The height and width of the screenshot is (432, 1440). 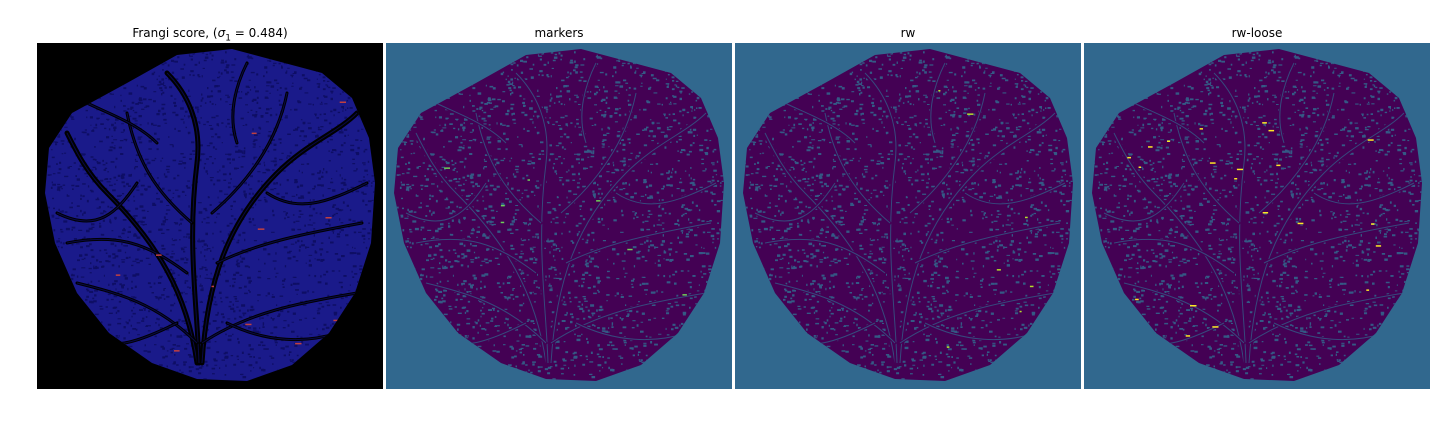 What do you see at coordinates (1257, 33) in the screenshot?
I see `panel-title-rw-loose: rw-loose` at bounding box center [1257, 33].